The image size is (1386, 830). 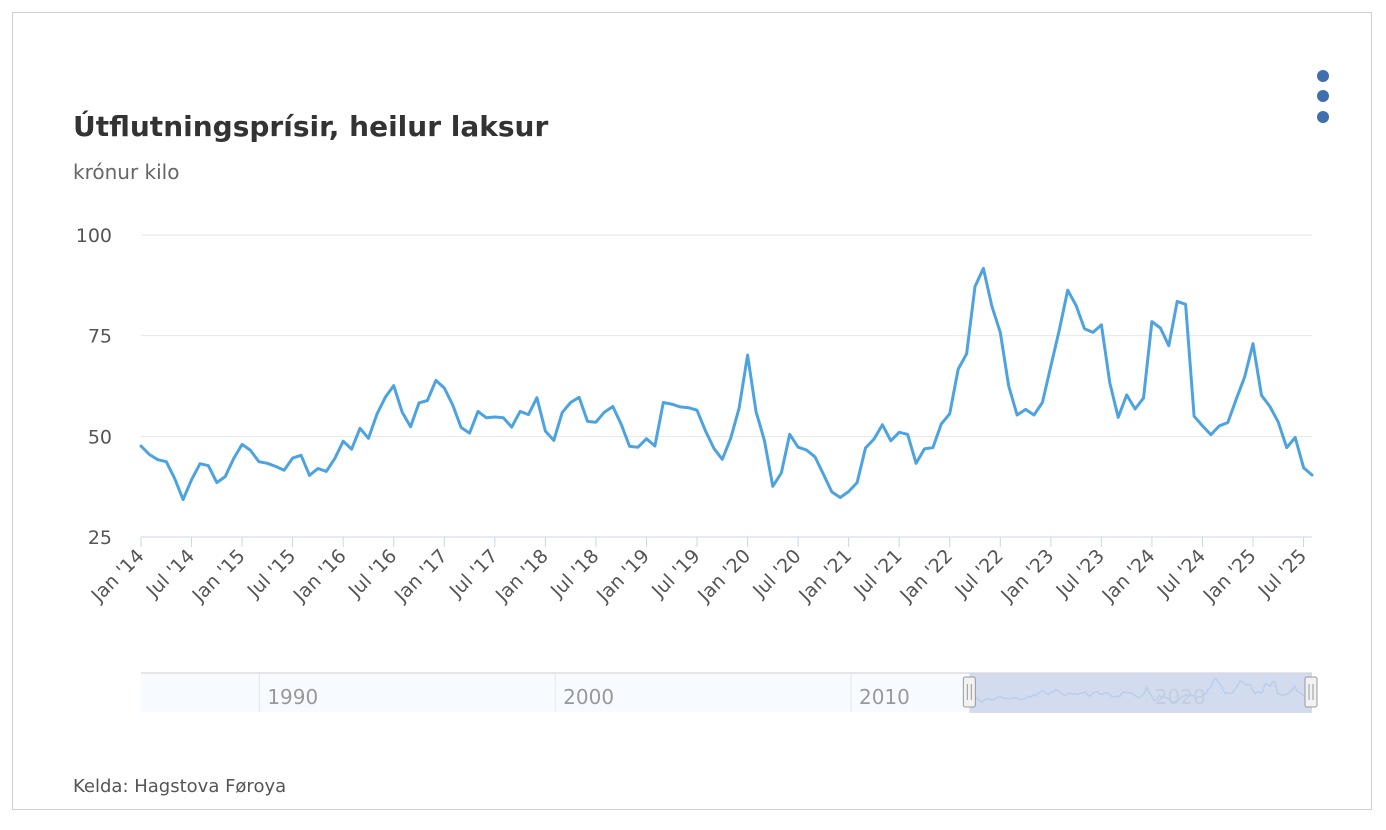 I want to click on navigator-handle-left, so click(x=969, y=692).